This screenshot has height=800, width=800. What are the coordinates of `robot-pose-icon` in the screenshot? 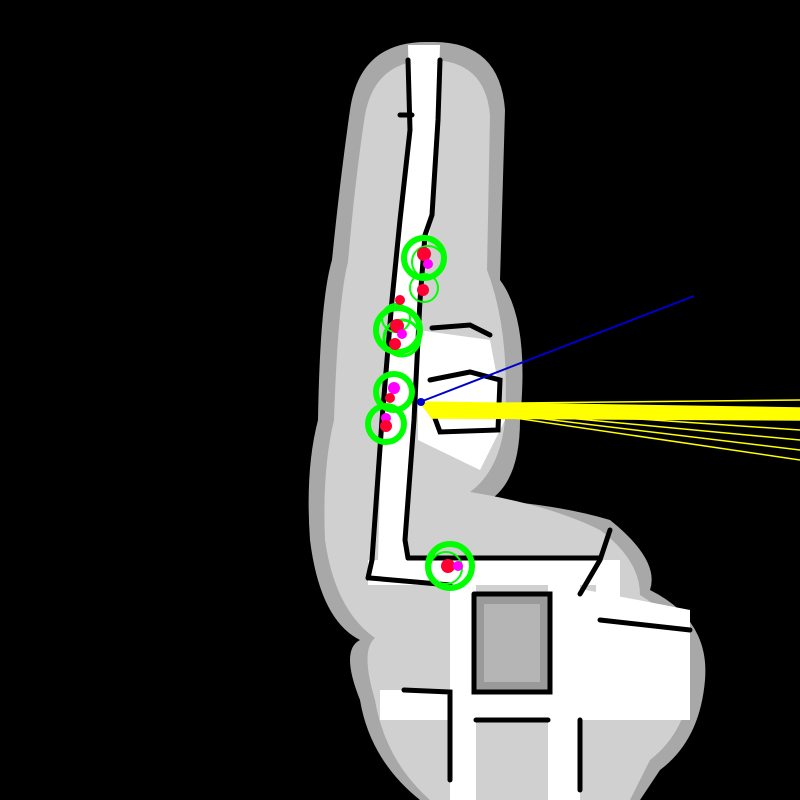 It's located at (421, 402).